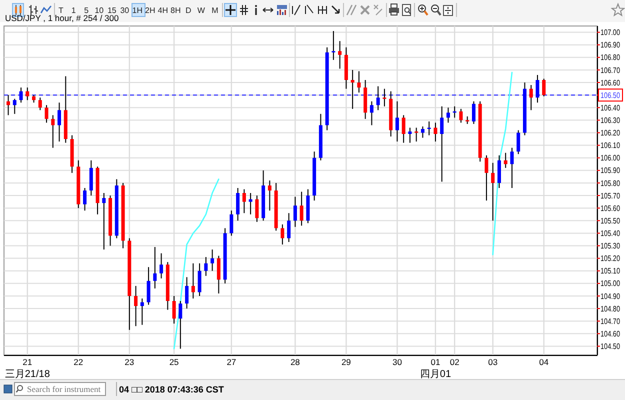  I want to click on x-tick-label: 04, so click(544, 362).